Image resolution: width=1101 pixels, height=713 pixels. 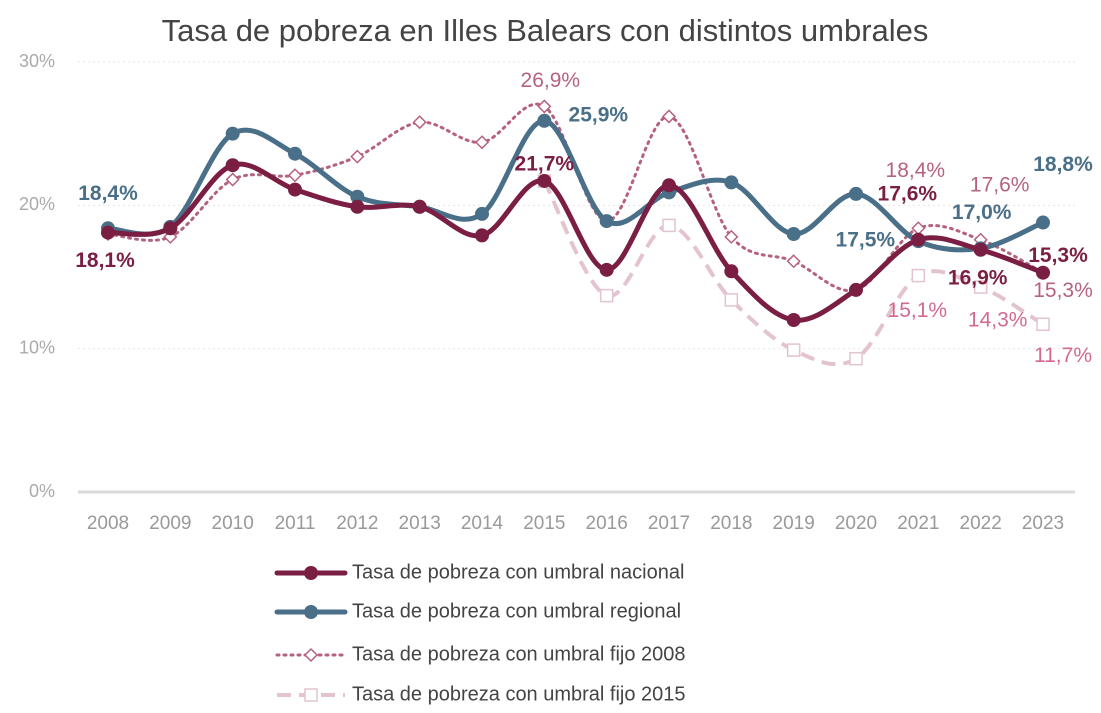 I want to click on x-tick-label: 2010, so click(x=233, y=523).